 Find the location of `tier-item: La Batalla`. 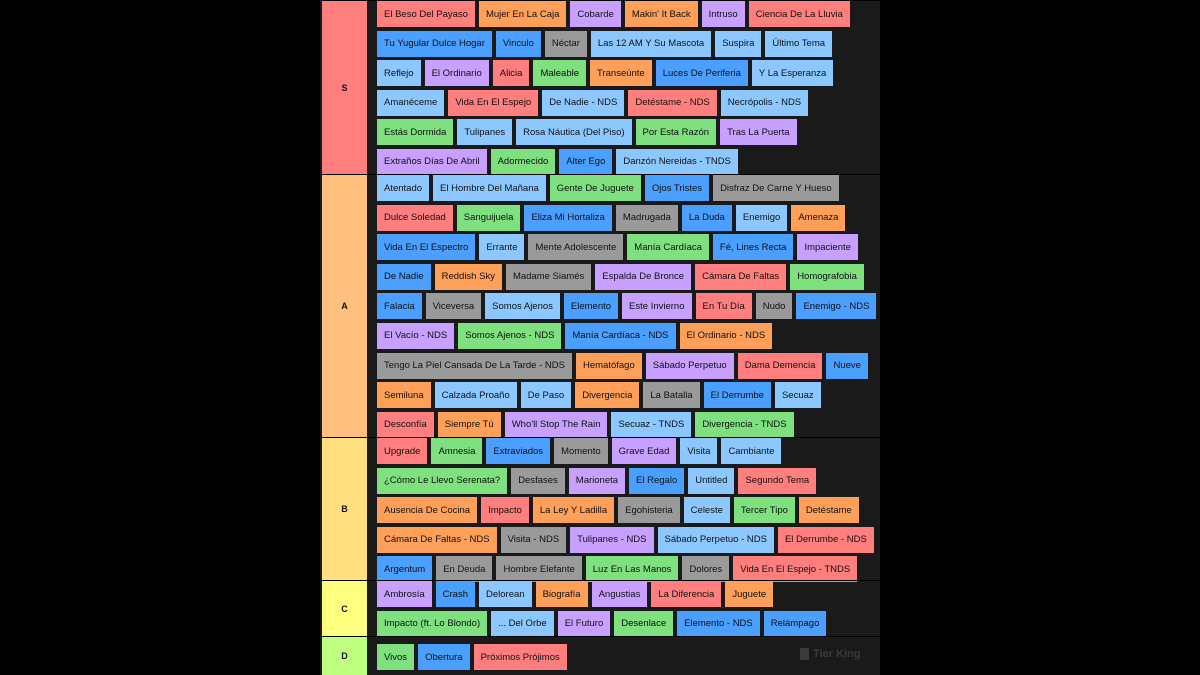

tier-item: La Batalla is located at coordinates (671, 395).